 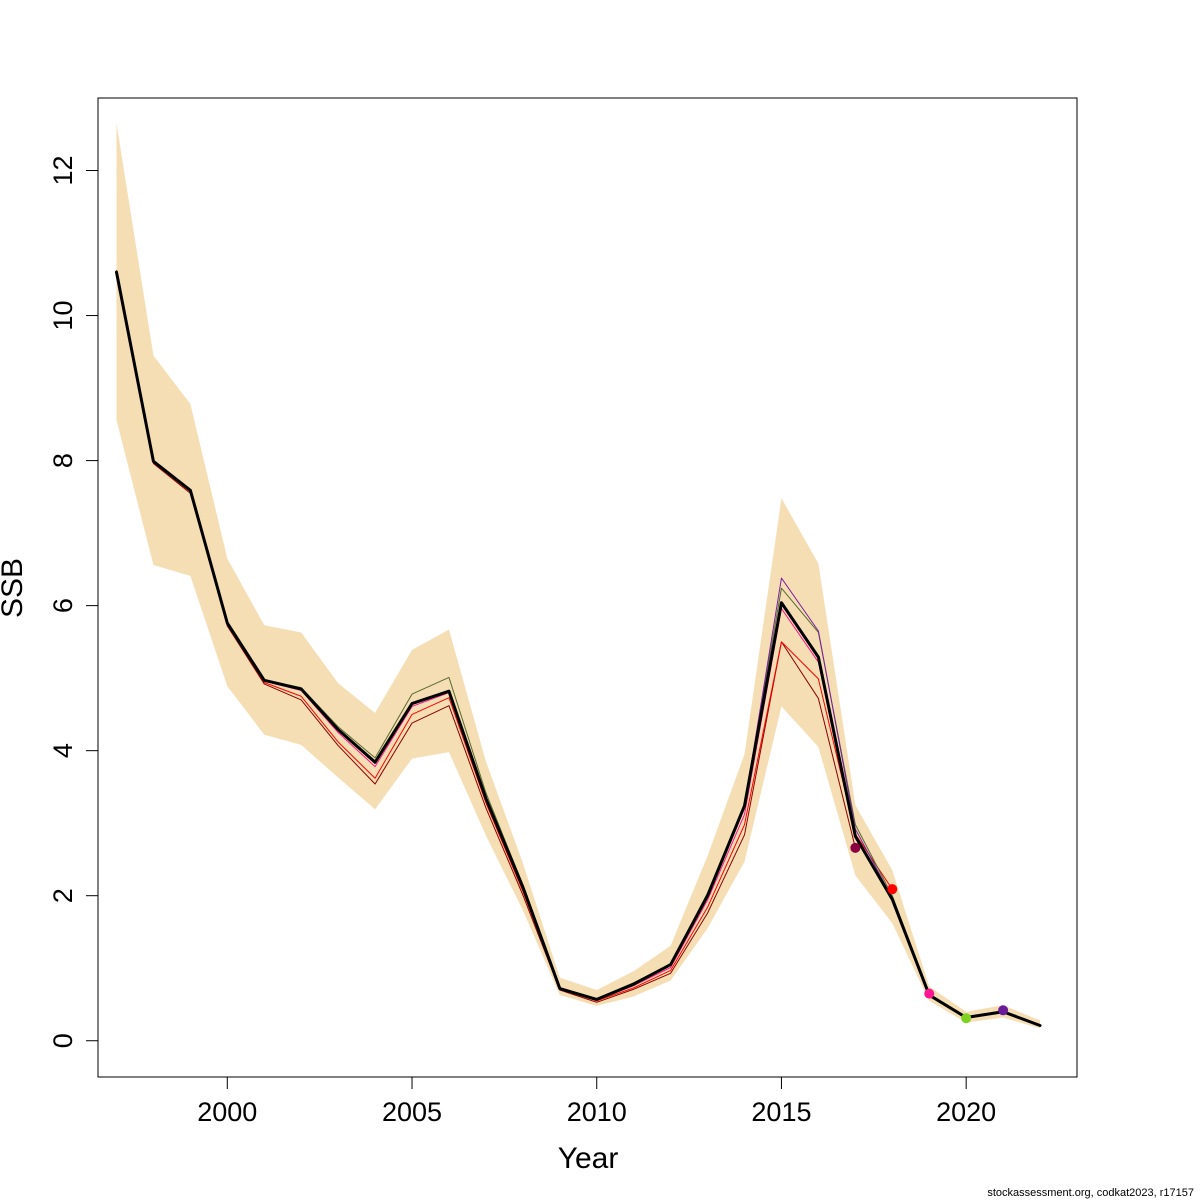 I want to click on y-axis-title: SSB, so click(x=14, y=588).